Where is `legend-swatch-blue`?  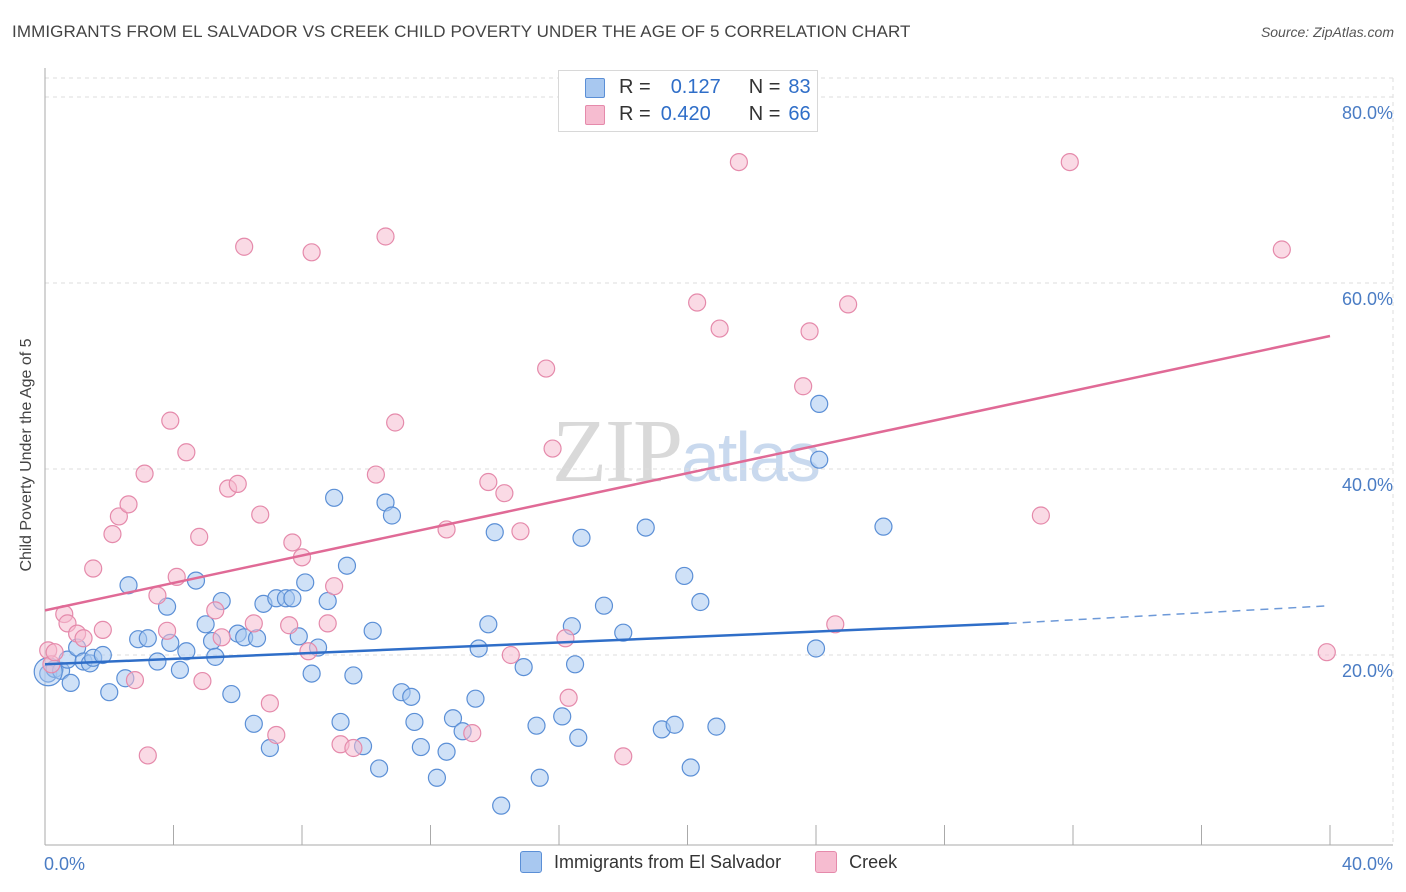 legend-swatch-blue is located at coordinates (595, 88).